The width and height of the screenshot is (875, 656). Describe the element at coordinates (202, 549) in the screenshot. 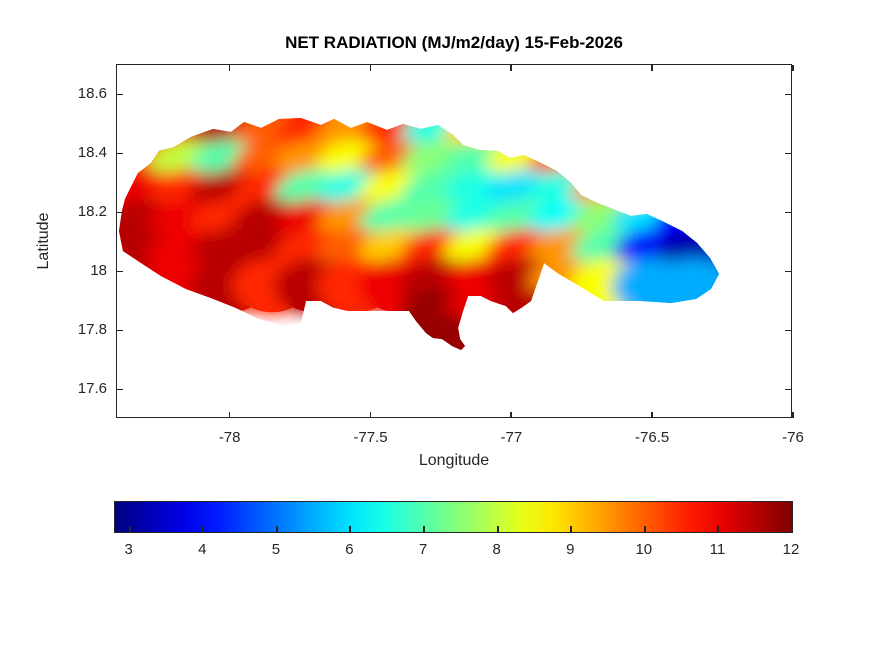

I see `colorbar-tick-label: 4` at that location.